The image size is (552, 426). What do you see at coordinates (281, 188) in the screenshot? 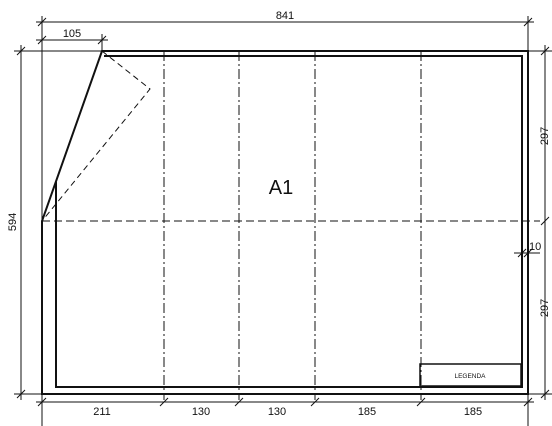
I see `sheet-format-label: A1` at bounding box center [281, 188].